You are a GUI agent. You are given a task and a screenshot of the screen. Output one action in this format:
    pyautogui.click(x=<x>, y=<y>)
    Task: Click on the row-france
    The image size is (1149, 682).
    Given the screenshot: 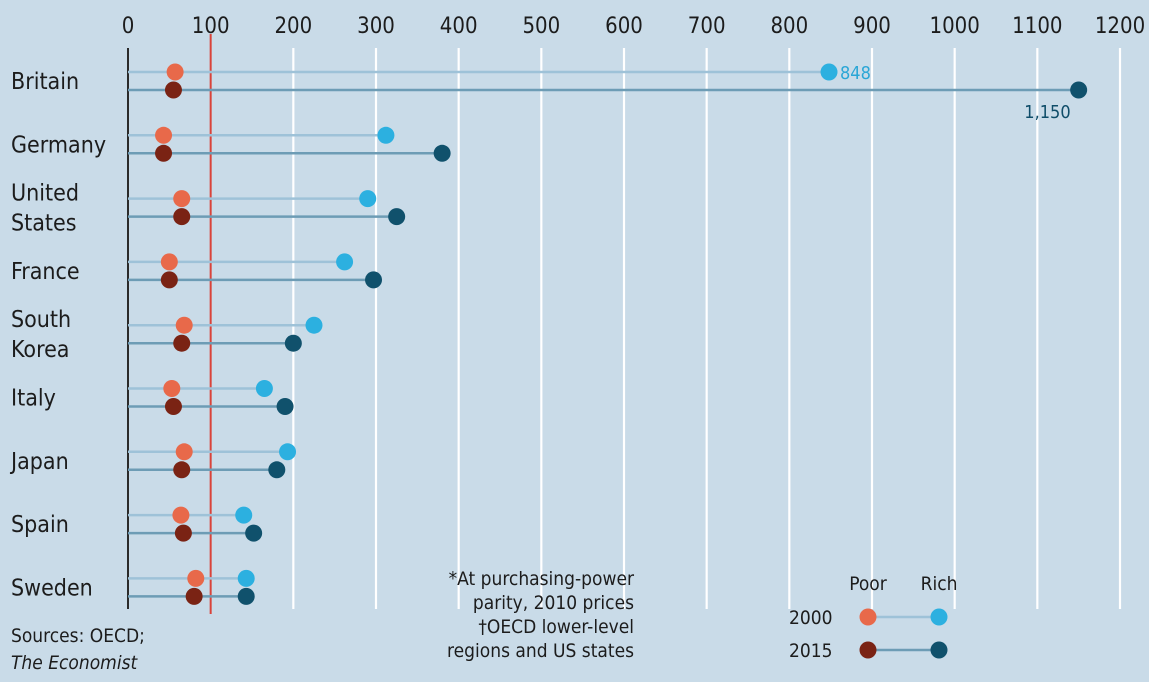 What is the action you would take?
    pyautogui.click(x=255, y=271)
    